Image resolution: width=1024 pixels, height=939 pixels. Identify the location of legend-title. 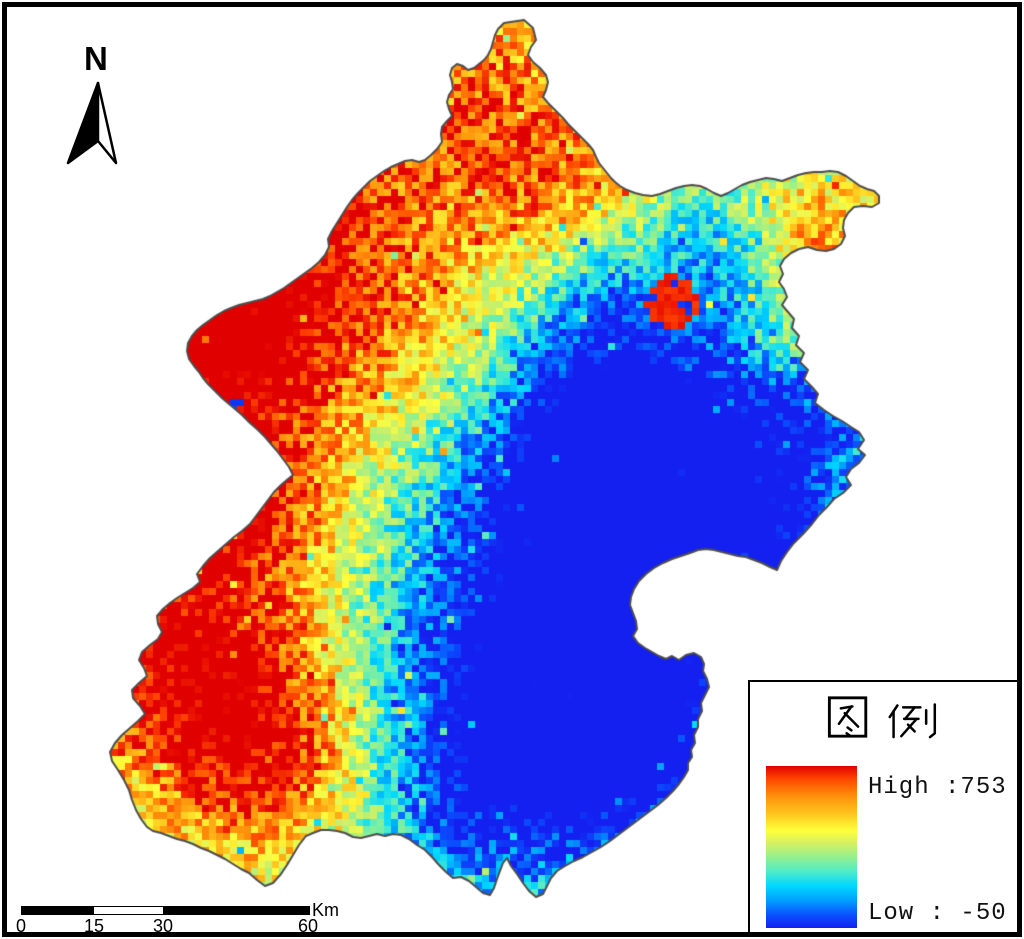
(881, 717).